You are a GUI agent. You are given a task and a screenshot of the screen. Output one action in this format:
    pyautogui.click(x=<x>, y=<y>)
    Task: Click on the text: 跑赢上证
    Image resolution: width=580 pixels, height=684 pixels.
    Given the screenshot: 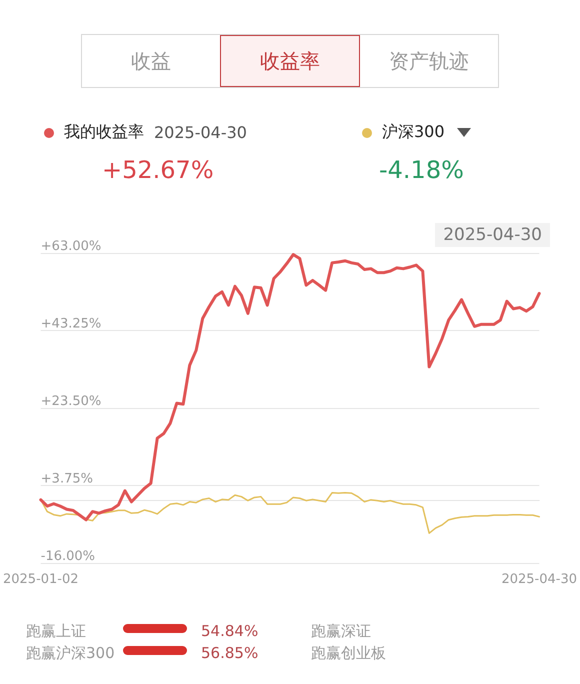 What is the action you would take?
    pyautogui.click(x=56, y=631)
    